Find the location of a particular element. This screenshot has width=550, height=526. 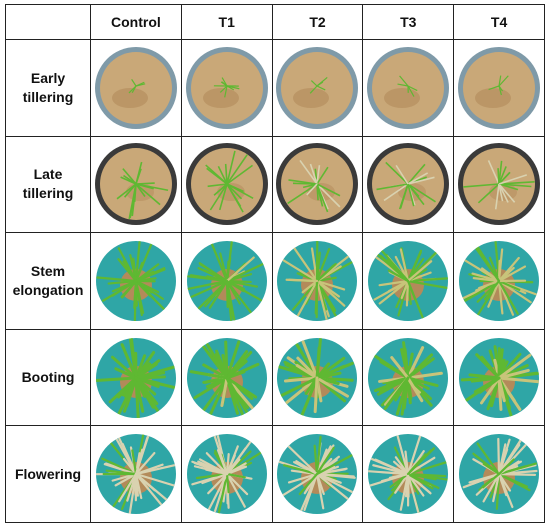

row-label: Flowering is located at coordinates (48, 474).